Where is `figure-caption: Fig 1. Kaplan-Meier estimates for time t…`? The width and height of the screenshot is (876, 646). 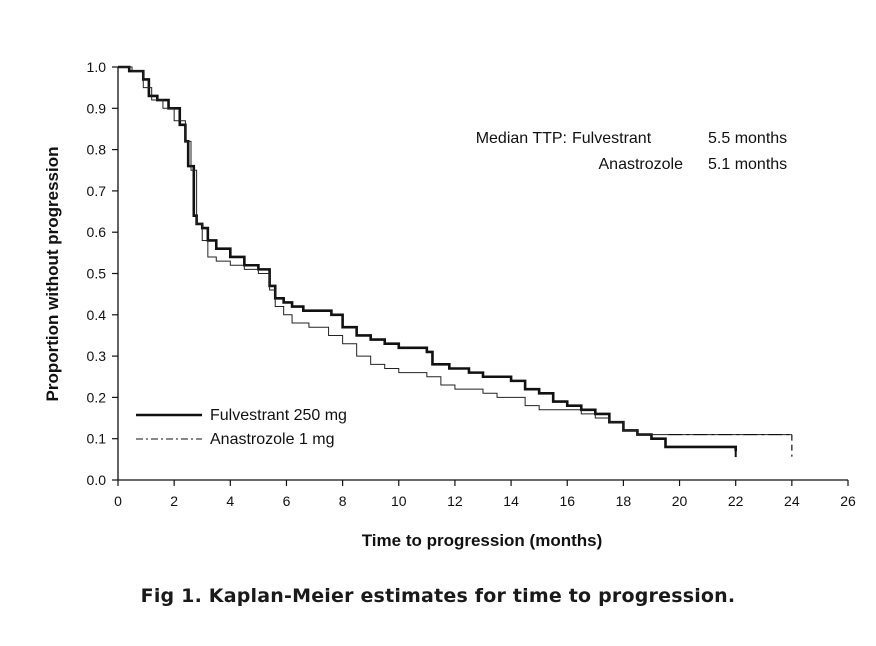
figure-caption: Fig 1. Kaplan-Meier estimates for time t… is located at coordinates (438, 596).